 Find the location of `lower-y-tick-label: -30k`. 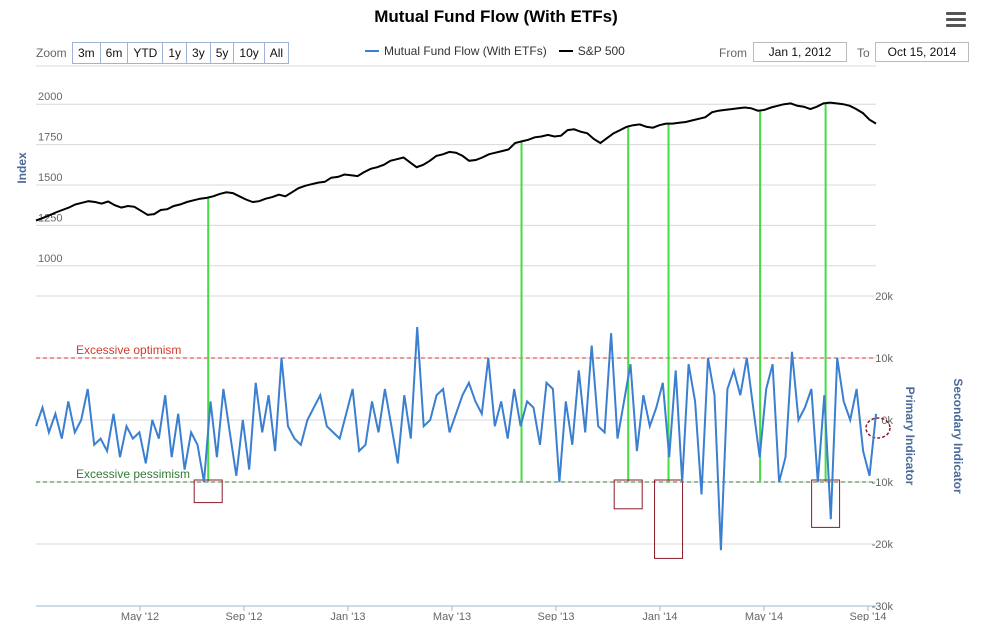

lower-y-tick-label: -30k is located at coordinates (883, 607).